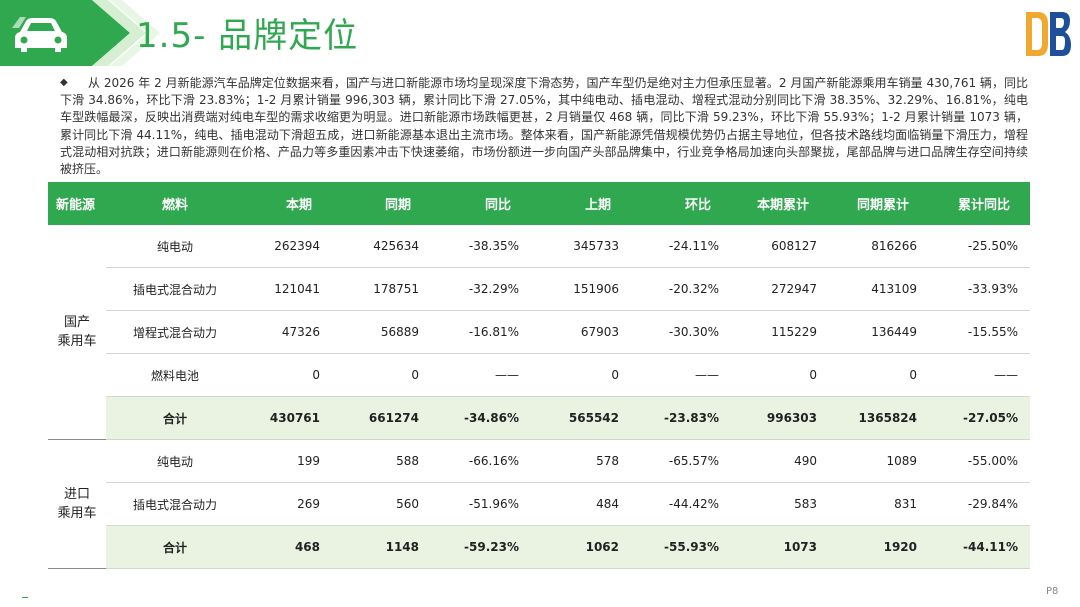 The height and width of the screenshot is (607, 1080). What do you see at coordinates (481, 418) in the screenshot?
I see `total-cell: -34.86%` at bounding box center [481, 418].